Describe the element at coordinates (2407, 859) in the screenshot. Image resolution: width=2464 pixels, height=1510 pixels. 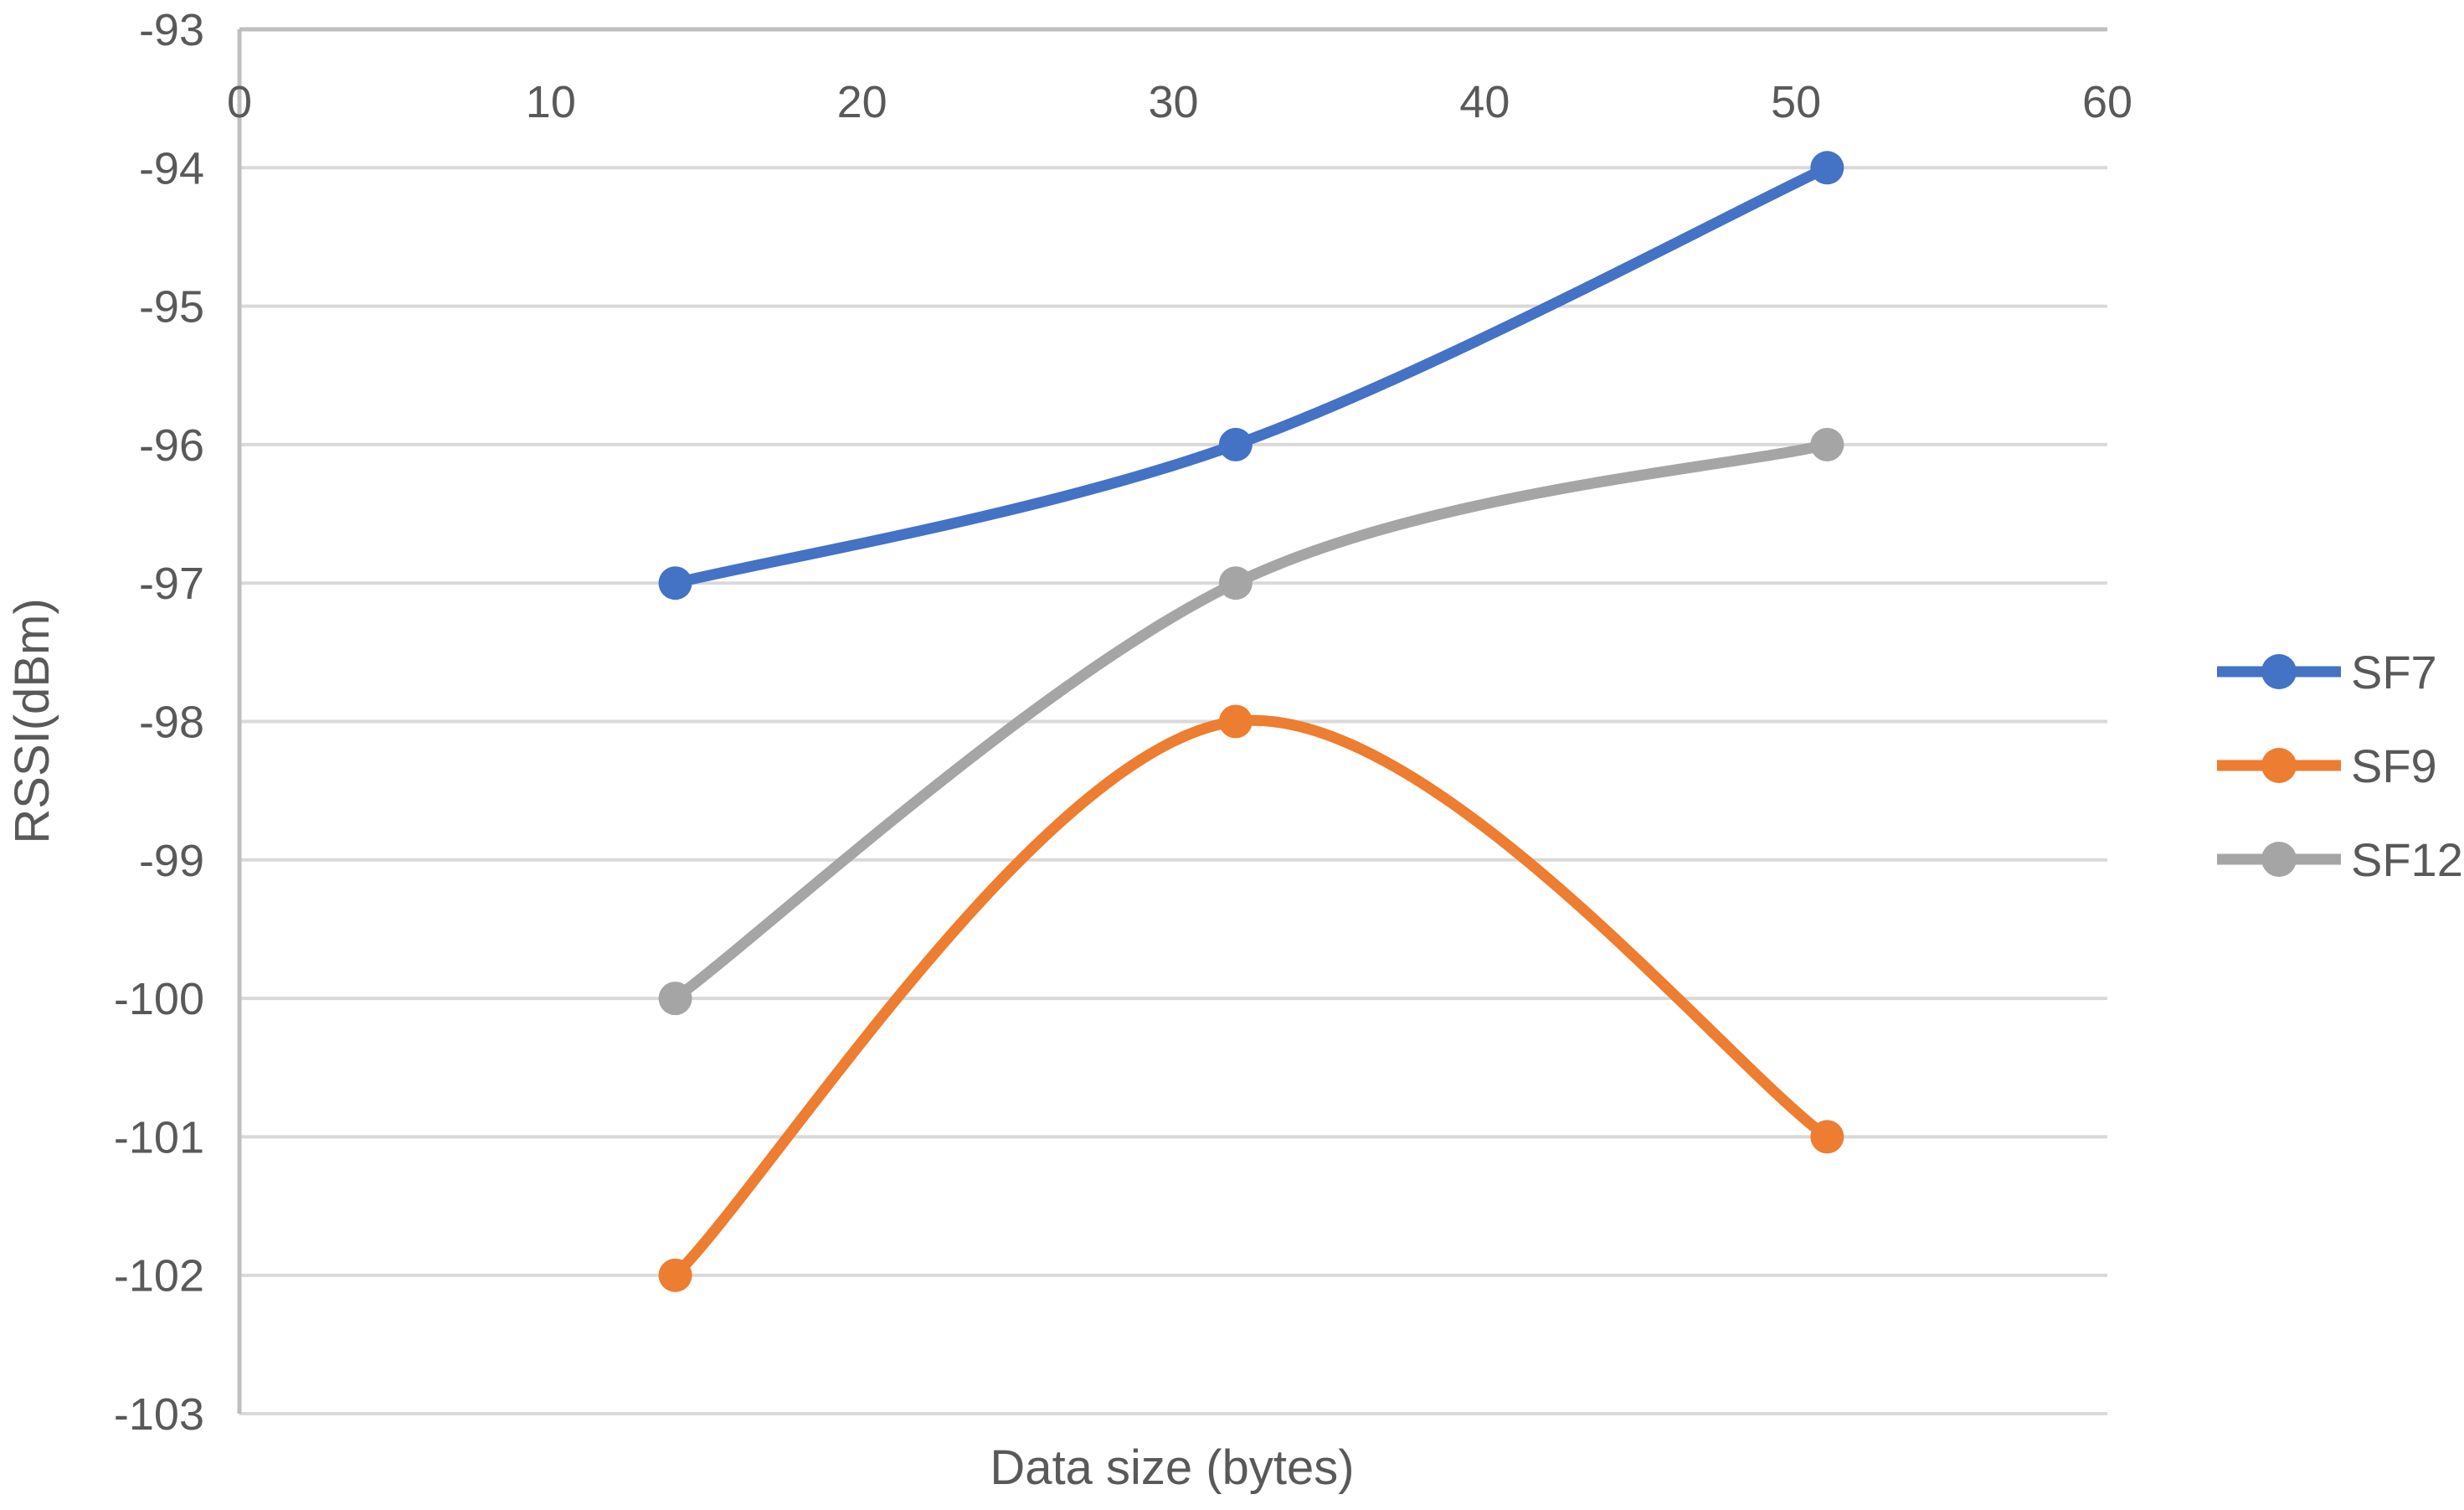
I see `legend-label-sf12: SF12` at that location.